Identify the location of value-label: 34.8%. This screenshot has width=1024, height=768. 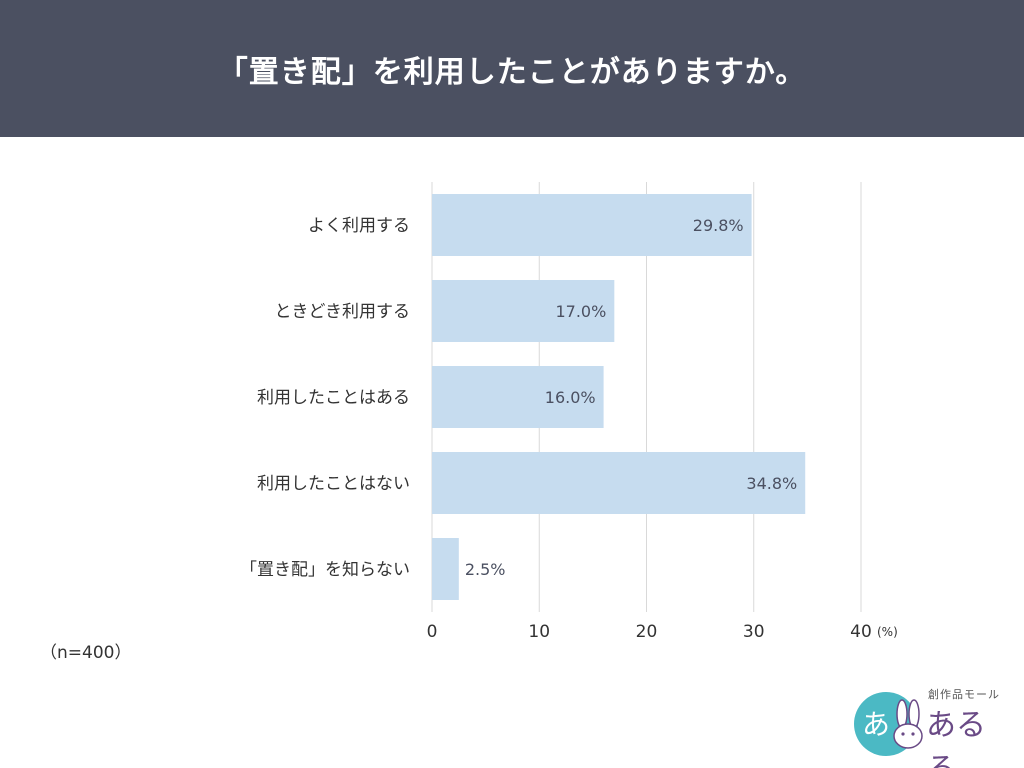
(771, 483).